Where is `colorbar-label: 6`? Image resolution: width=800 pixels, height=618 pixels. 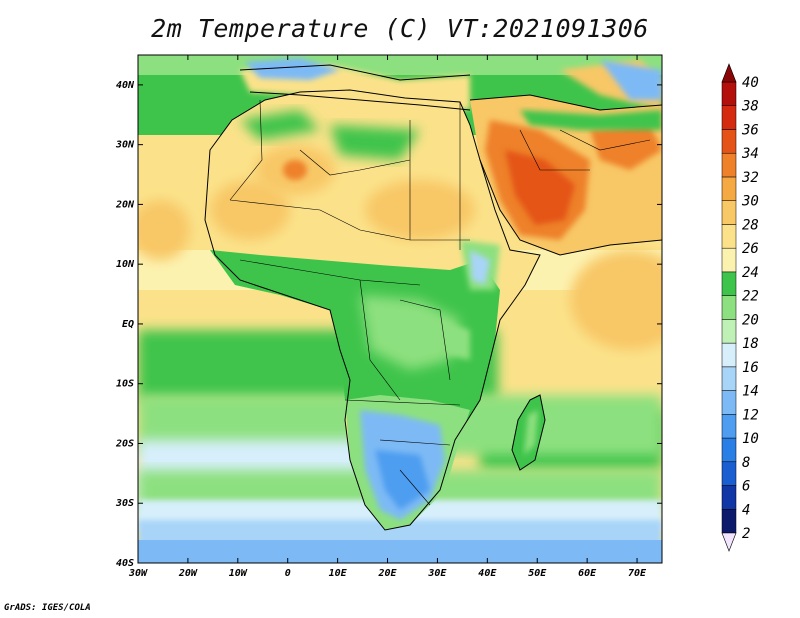
colorbar-label: 6 is located at coordinates (746, 487).